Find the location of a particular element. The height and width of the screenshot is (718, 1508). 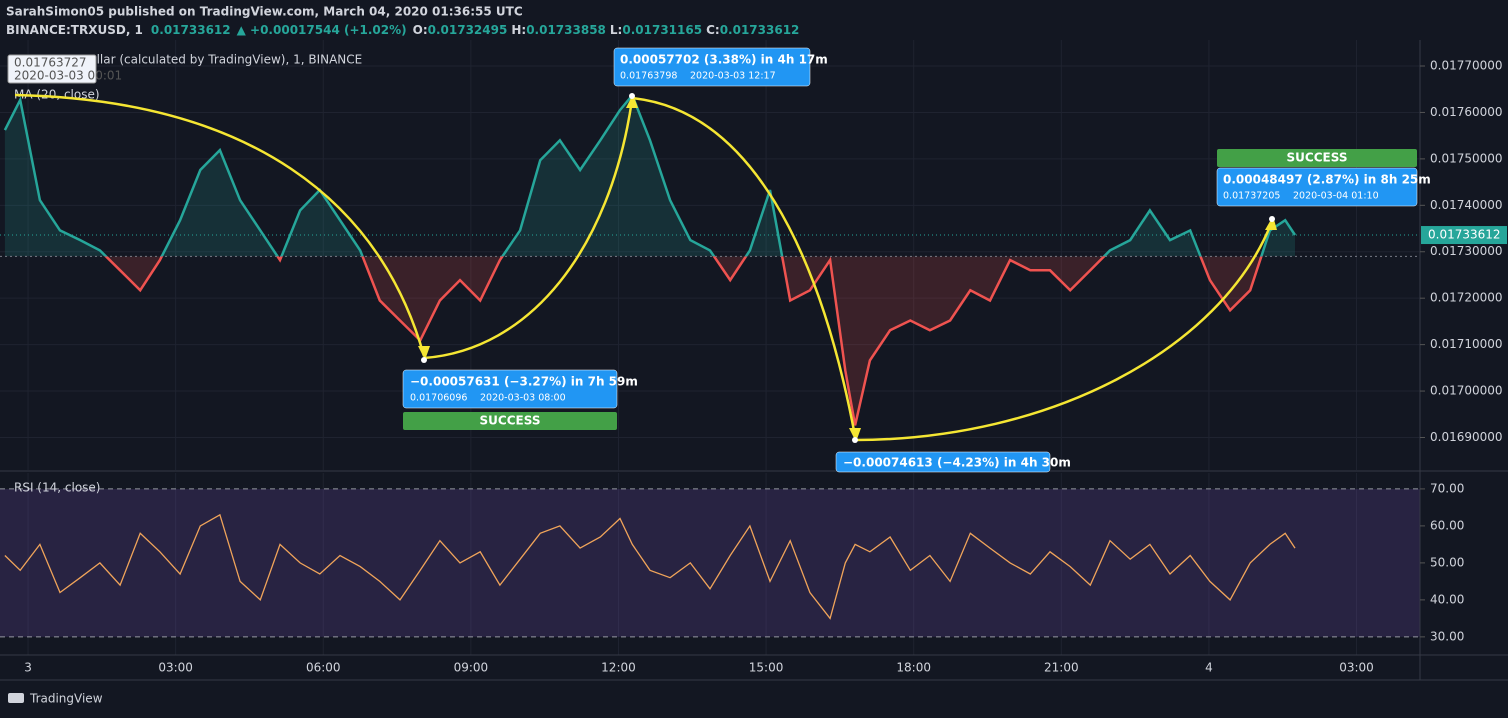

y-tick-label: 0.01740000 is located at coordinates (1466, 205).